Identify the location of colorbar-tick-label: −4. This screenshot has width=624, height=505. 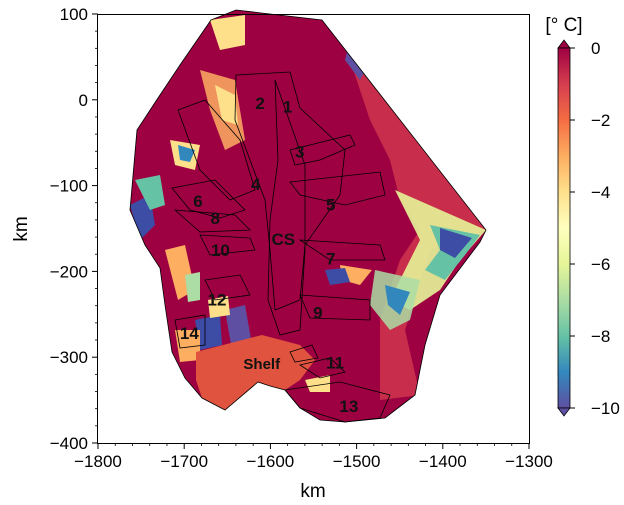
(600, 192).